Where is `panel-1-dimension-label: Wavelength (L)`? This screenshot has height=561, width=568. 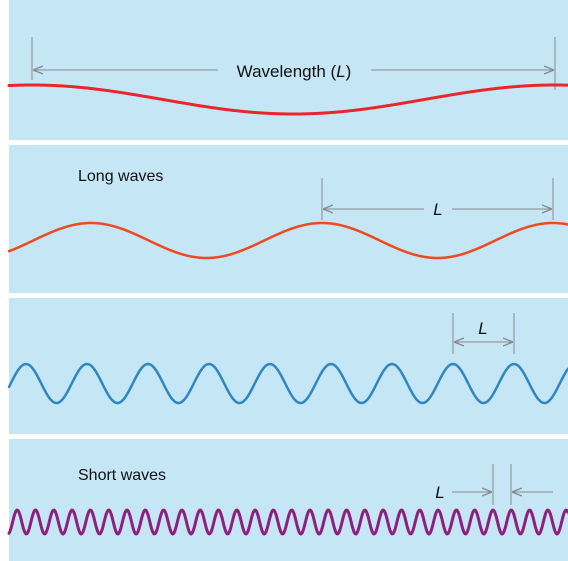
panel-1-dimension-label: Wavelength (L) is located at coordinates (294, 71).